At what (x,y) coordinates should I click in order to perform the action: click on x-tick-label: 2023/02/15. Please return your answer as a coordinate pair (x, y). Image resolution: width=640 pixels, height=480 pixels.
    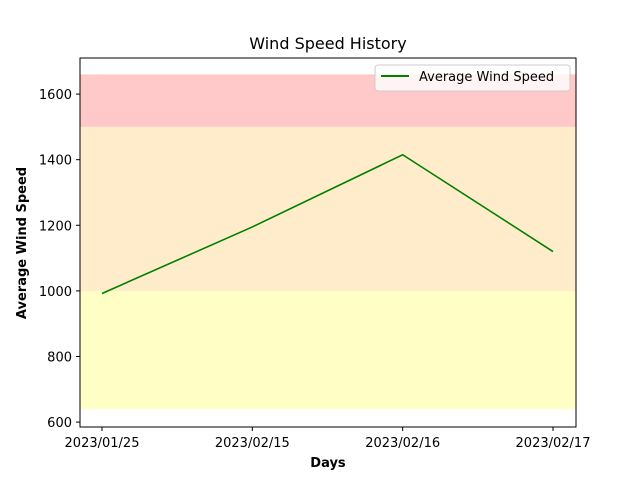
    Looking at the image, I should click on (252, 443).